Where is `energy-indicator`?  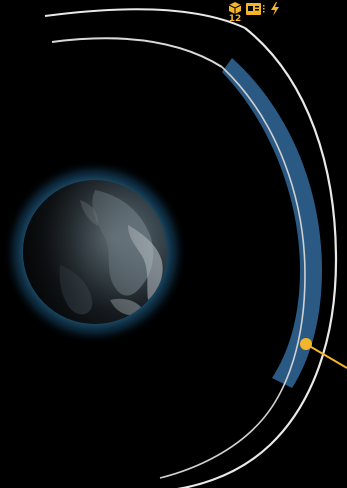 energy-indicator is located at coordinates (275, 9).